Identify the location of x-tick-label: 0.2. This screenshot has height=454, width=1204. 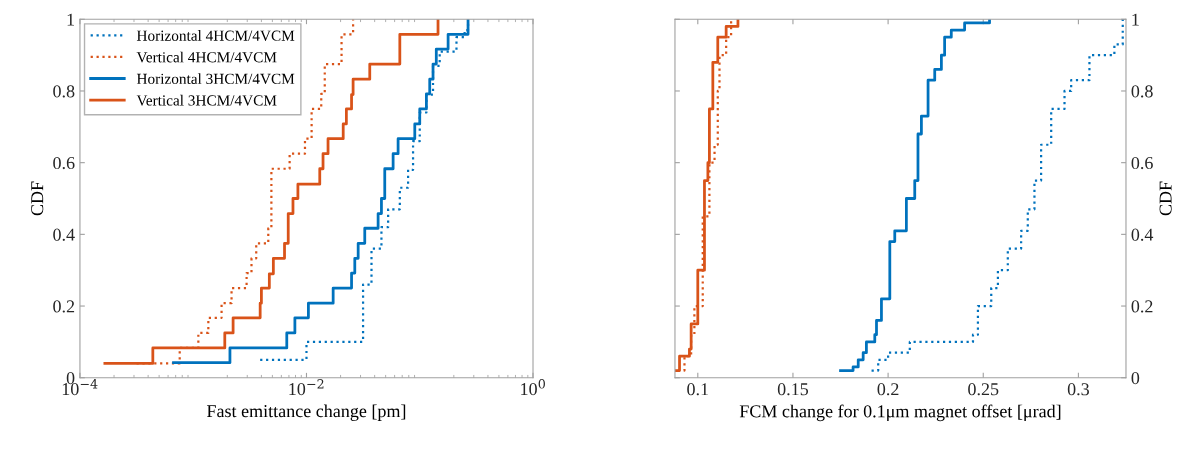
(888, 389).